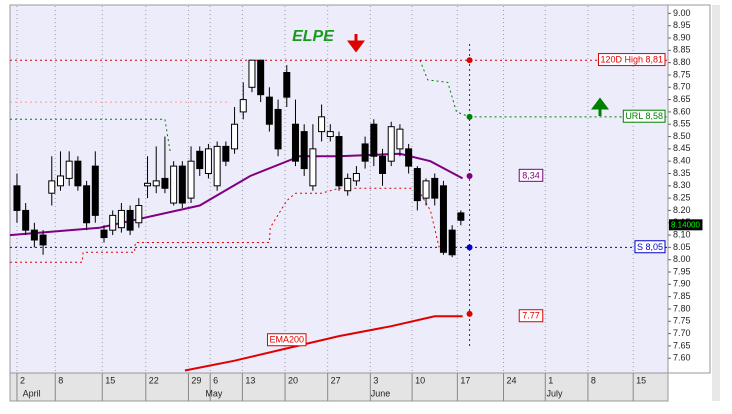  Describe the element at coordinates (682, 25) in the screenshot. I see `y-tick-label: 8.95` at that location.